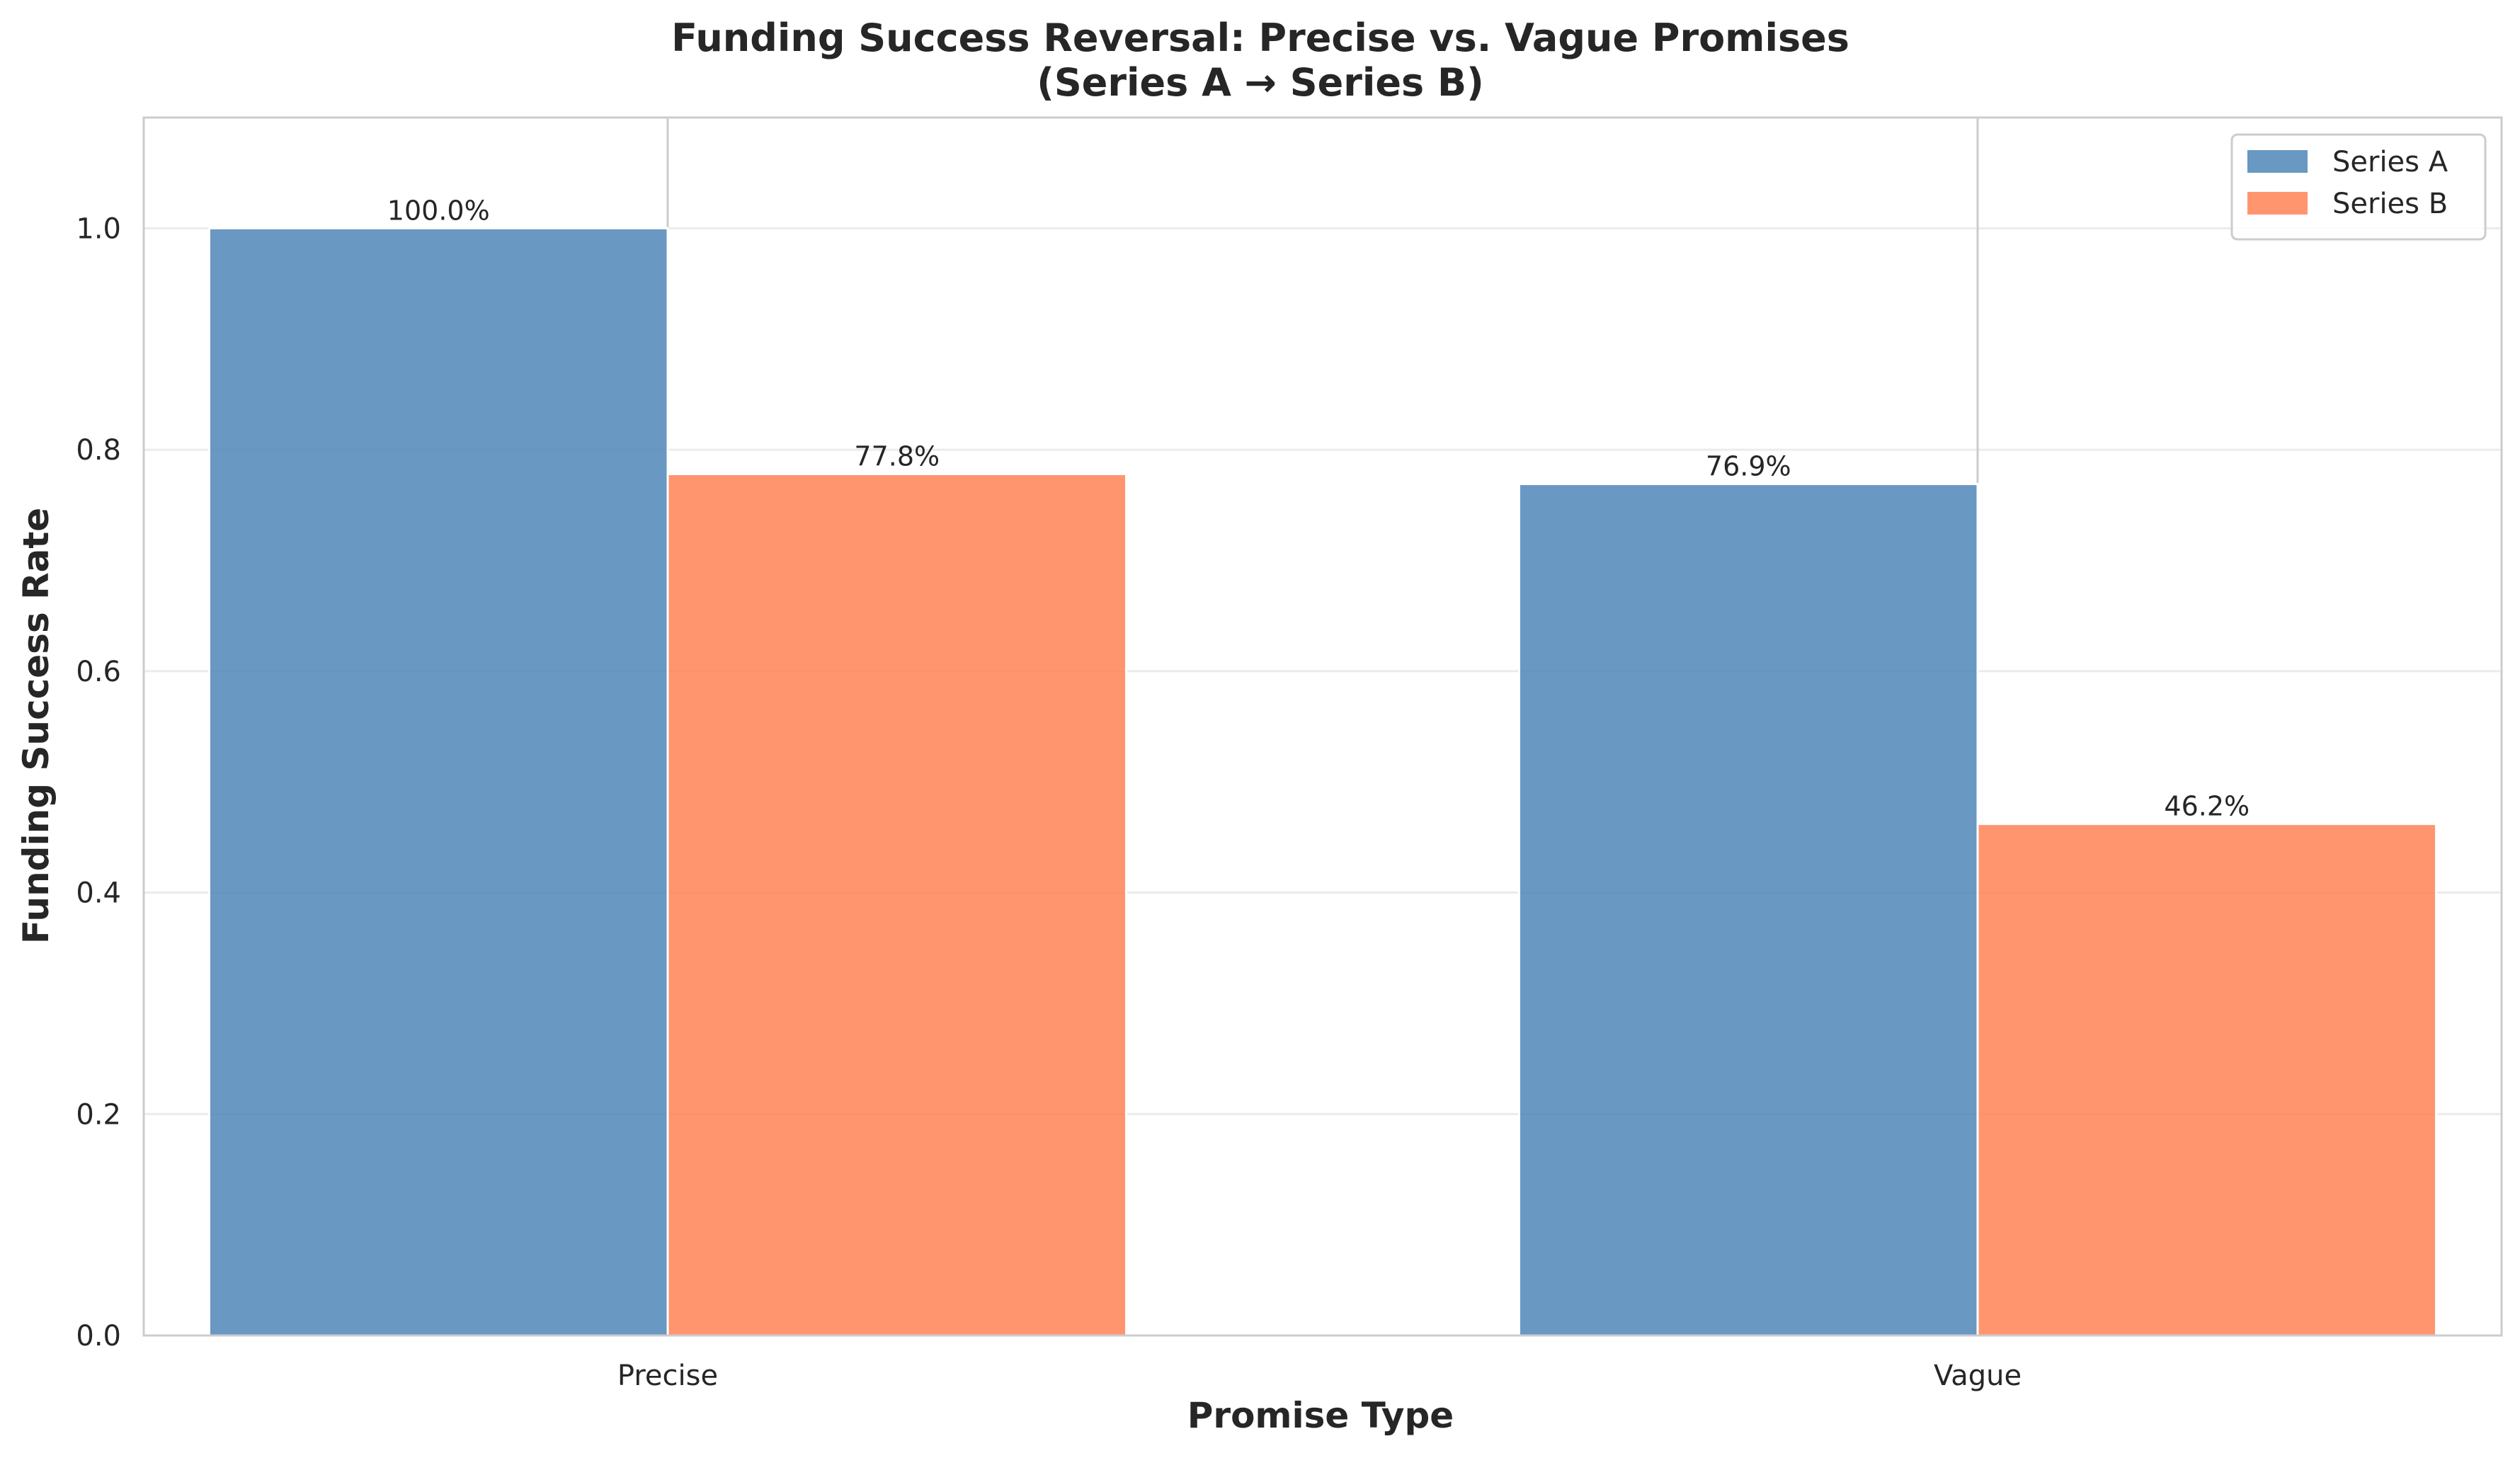  I want to click on legend: Series A Series B, so click(2358, 187).